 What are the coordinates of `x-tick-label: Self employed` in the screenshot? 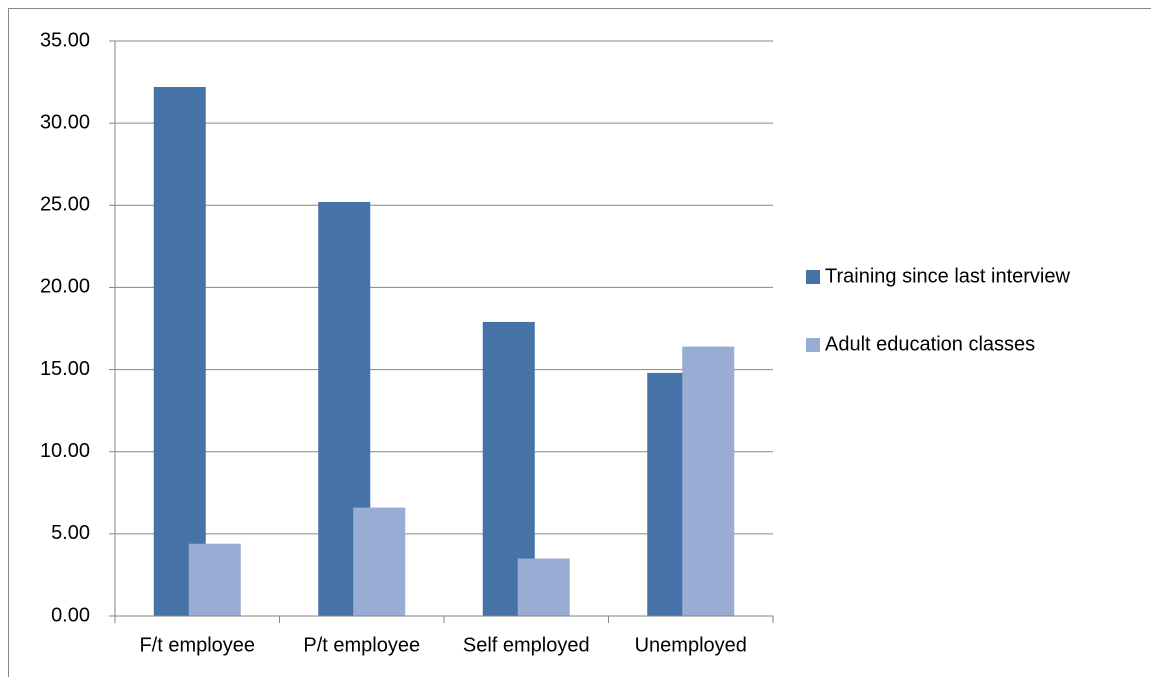 It's located at (526, 645).